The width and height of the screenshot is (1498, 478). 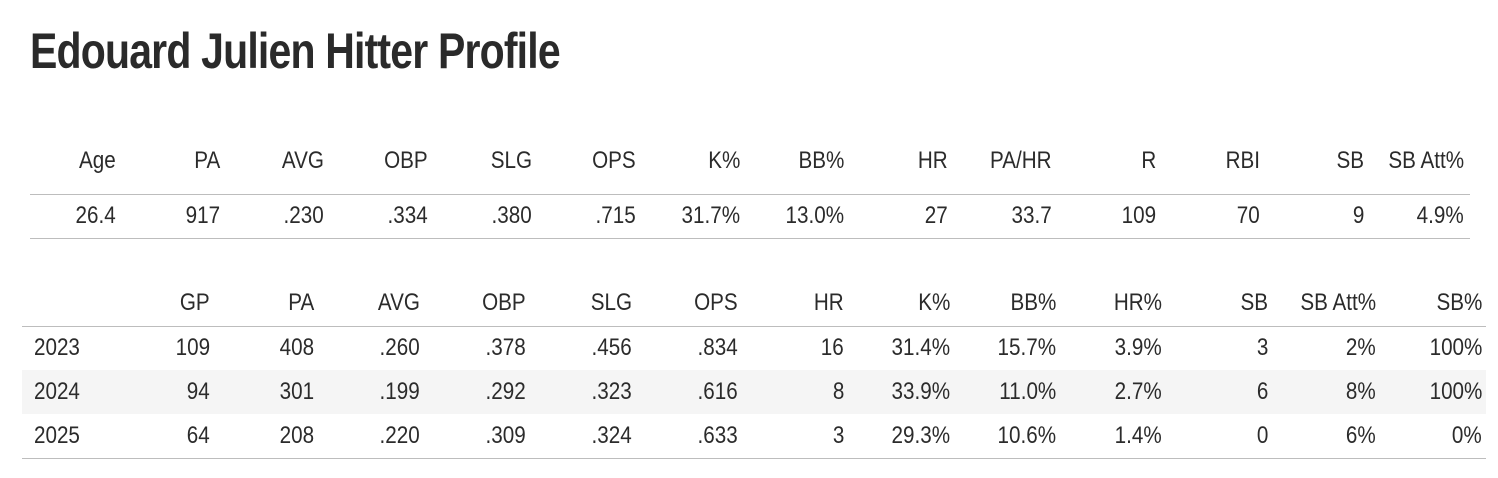 I want to click on table-cell: .230, so click(x=278, y=216).